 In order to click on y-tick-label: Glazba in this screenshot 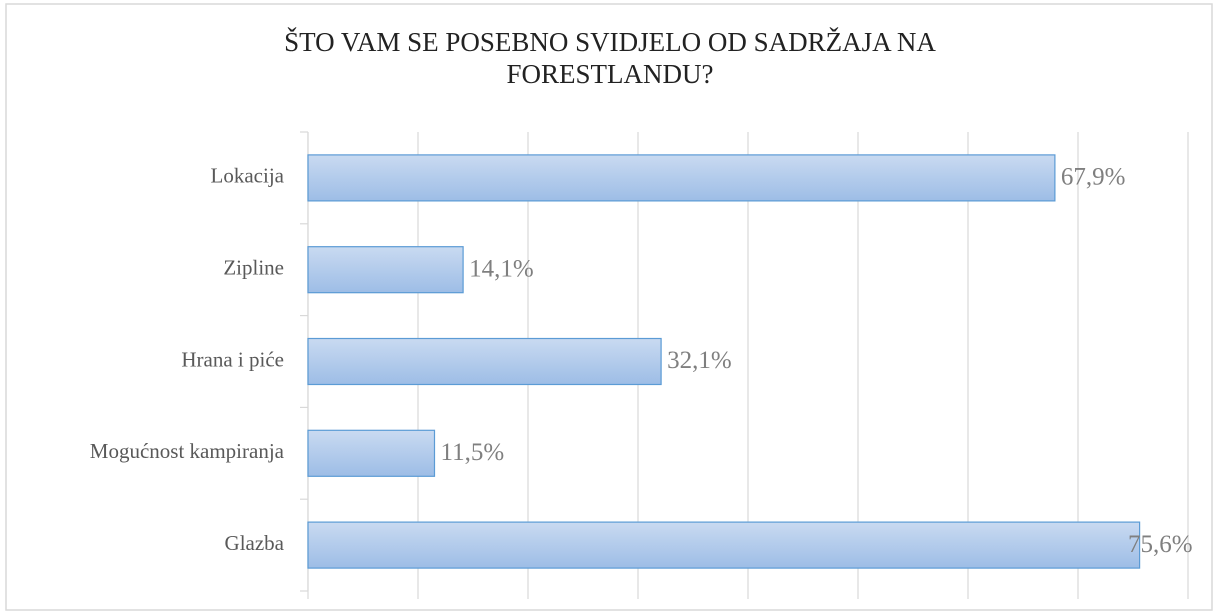, I will do `click(255, 543)`.